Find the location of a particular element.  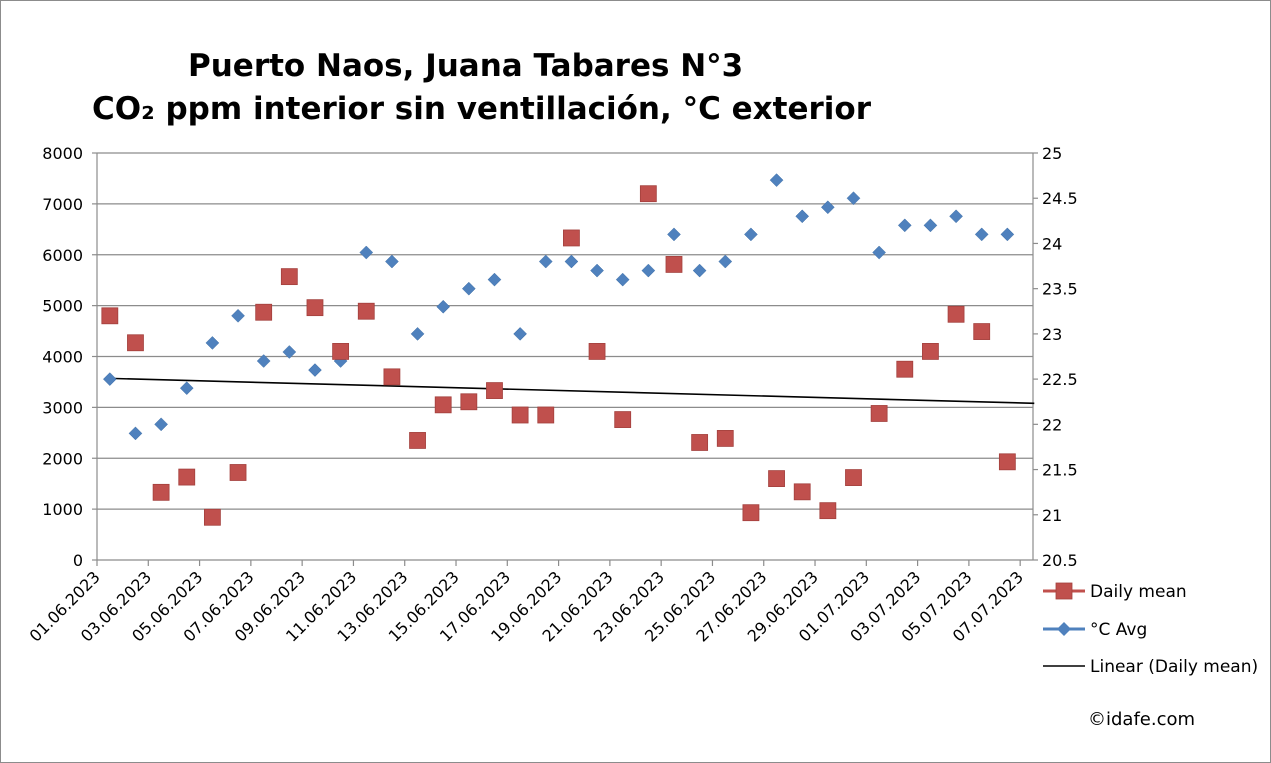

legend-daily-mean-label: Daily mean is located at coordinates (1138, 592).